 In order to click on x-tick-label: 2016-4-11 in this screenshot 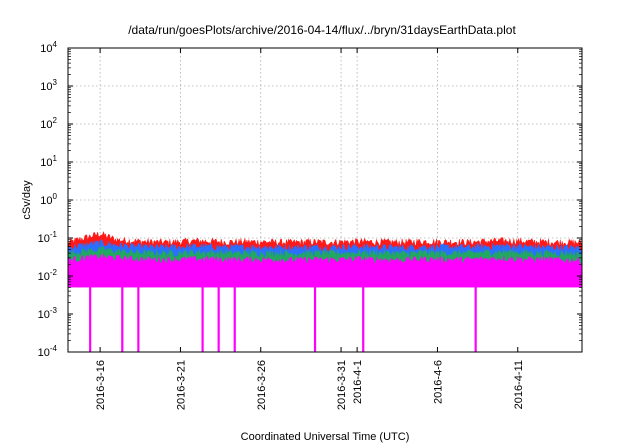, I will do `click(519, 384)`.